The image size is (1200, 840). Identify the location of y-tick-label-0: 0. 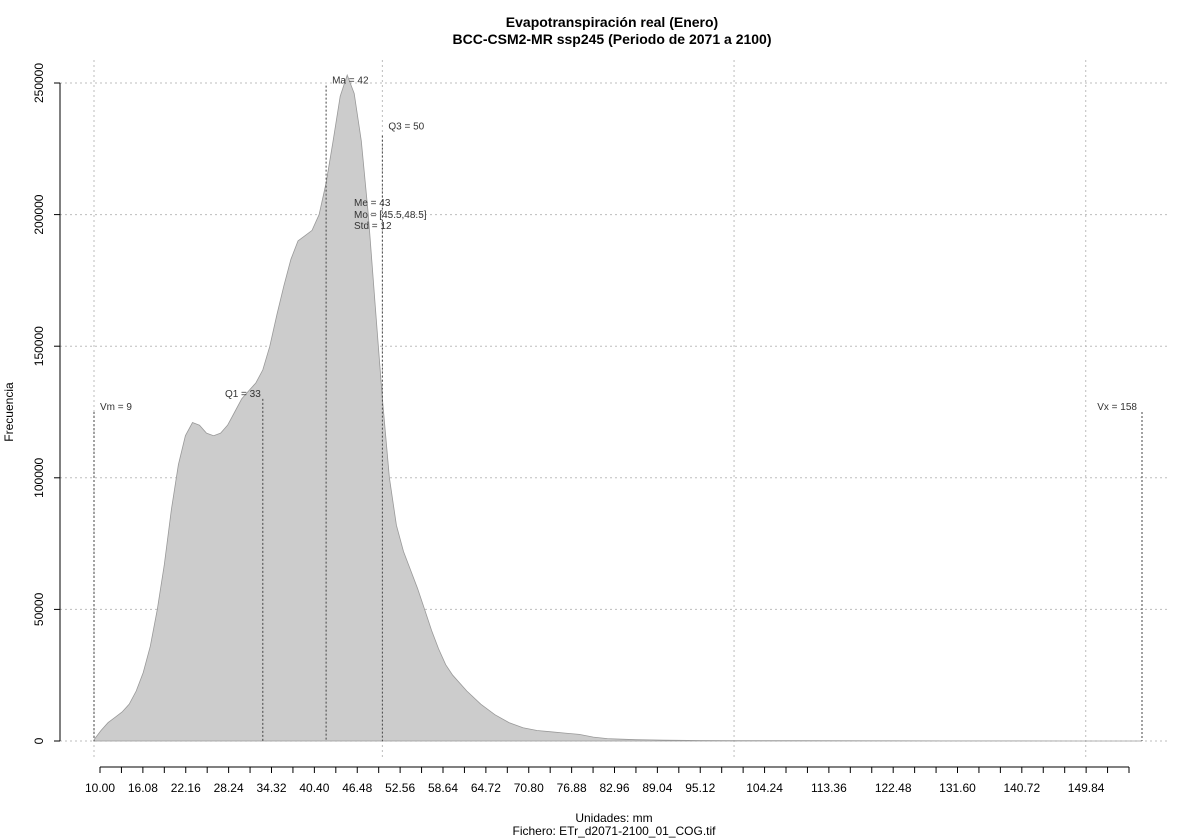
(39, 740).